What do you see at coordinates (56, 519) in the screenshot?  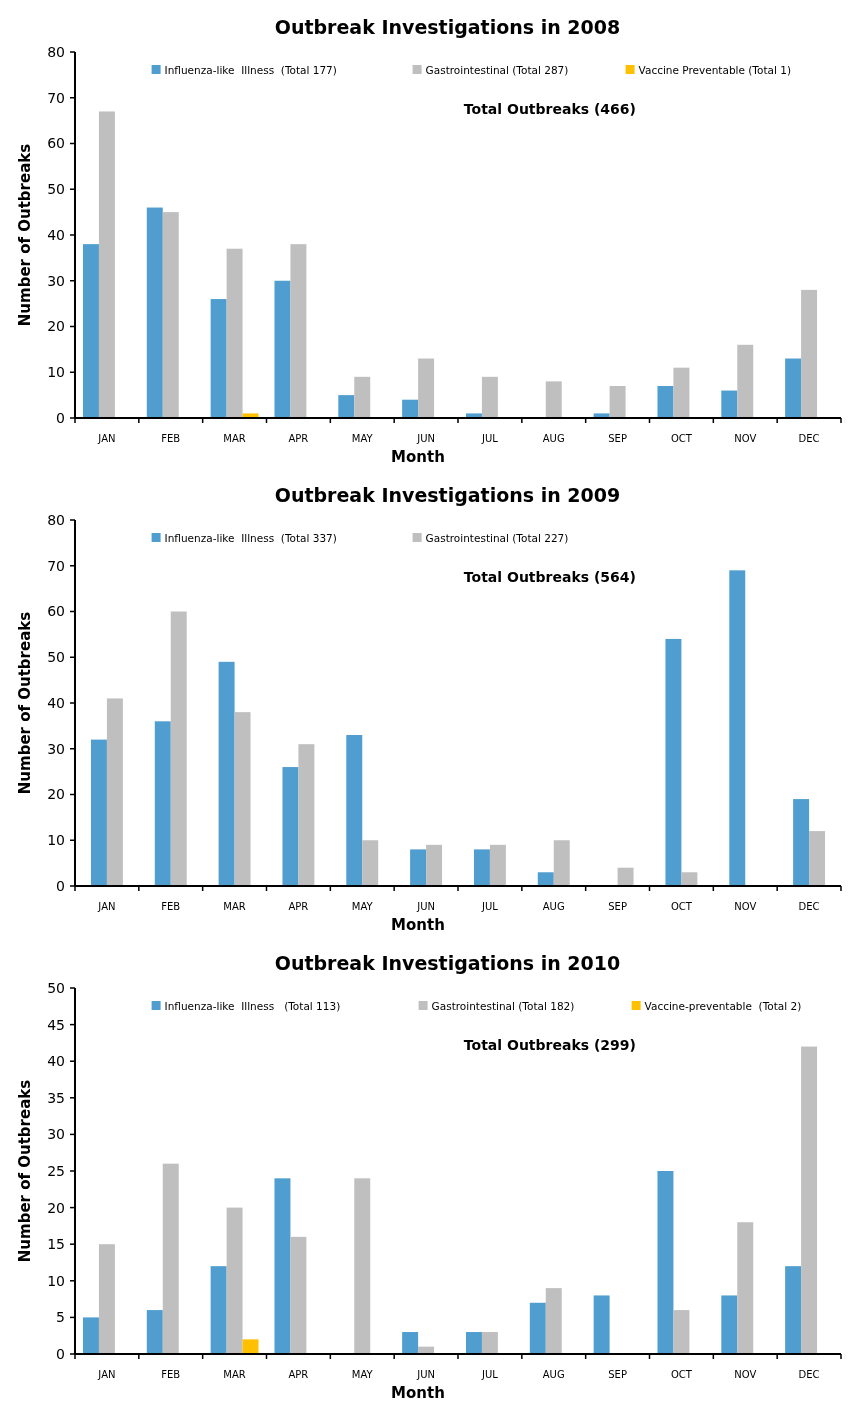 I see `y-tick-label: 80` at bounding box center [56, 519].